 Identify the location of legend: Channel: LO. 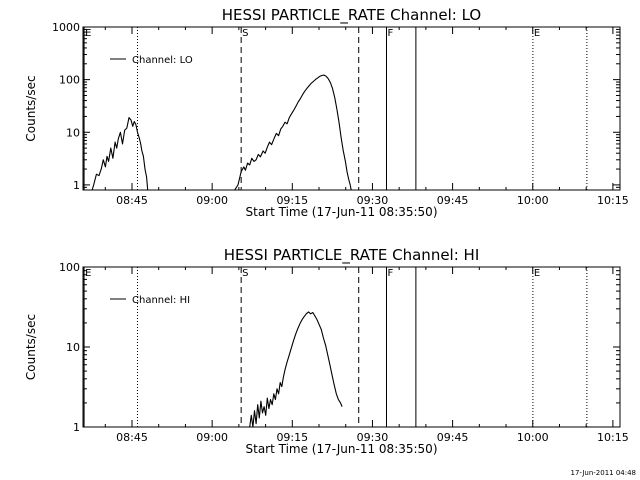
(151, 60).